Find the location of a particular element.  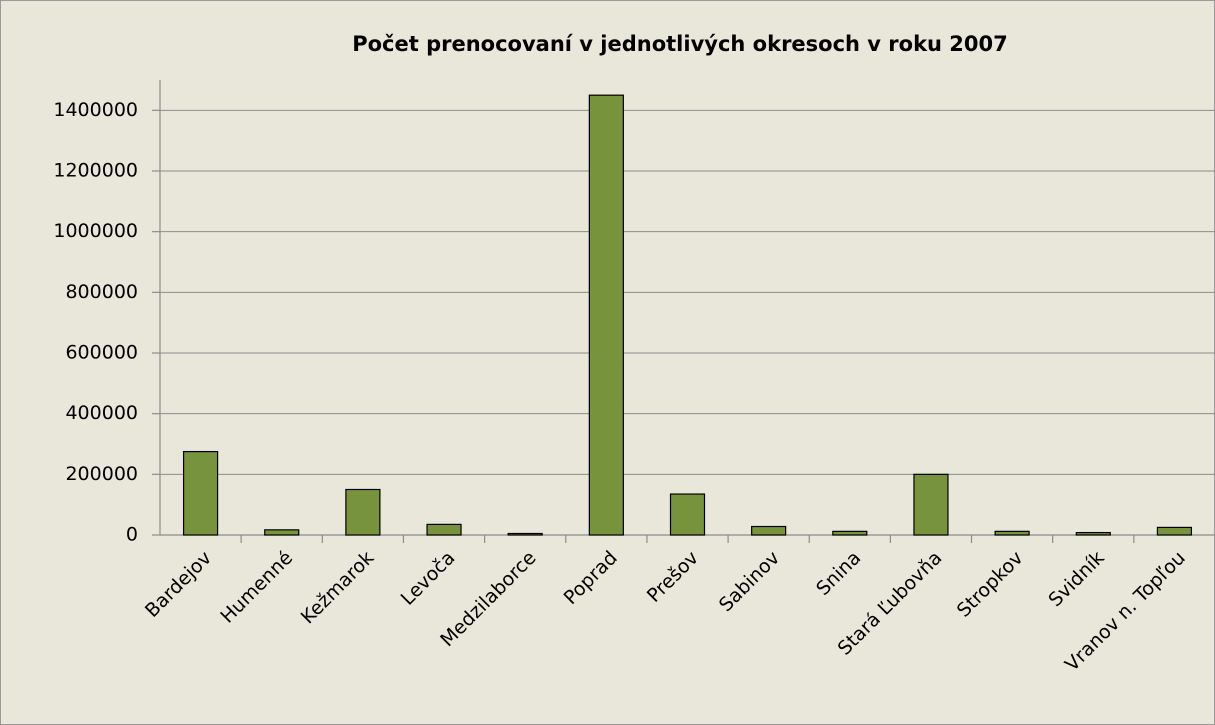

y-tick-label: 1000000 is located at coordinates (95, 231).